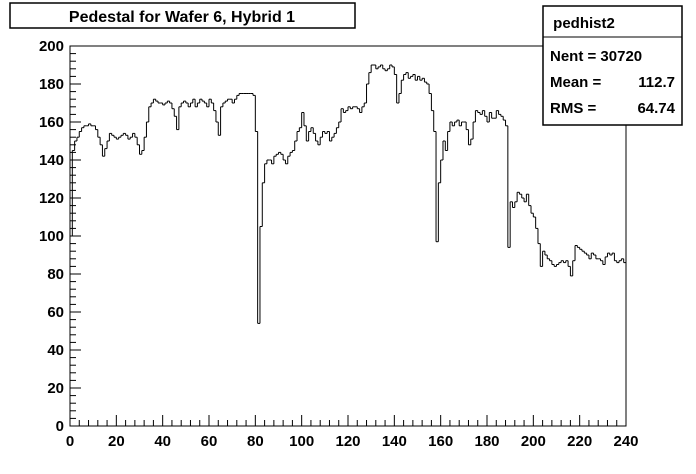 The height and width of the screenshot is (474, 696). I want to click on chart-title: Pedestal for Wafer 6, Hybrid 1, so click(182, 17).